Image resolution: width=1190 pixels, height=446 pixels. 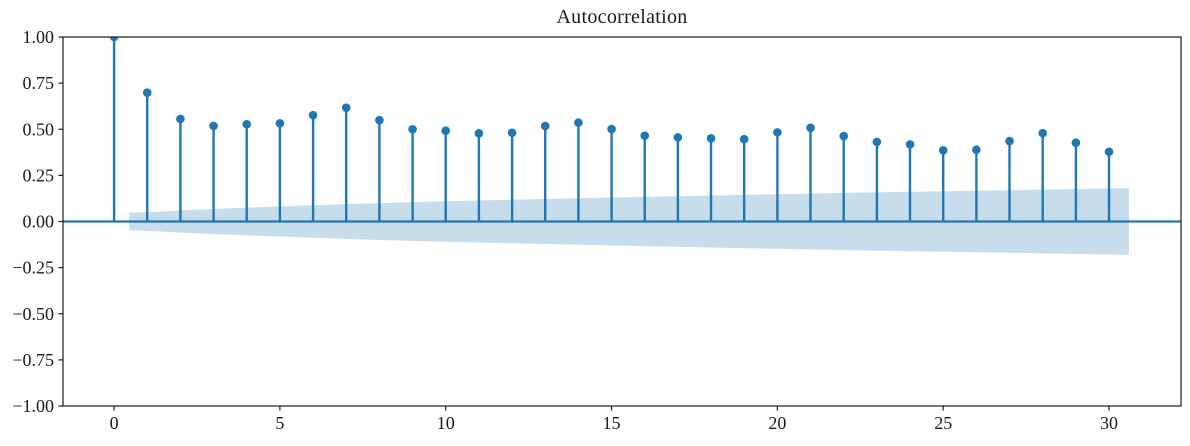 I want to click on y-tick-label: −0.75, so click(x=33, y=360).